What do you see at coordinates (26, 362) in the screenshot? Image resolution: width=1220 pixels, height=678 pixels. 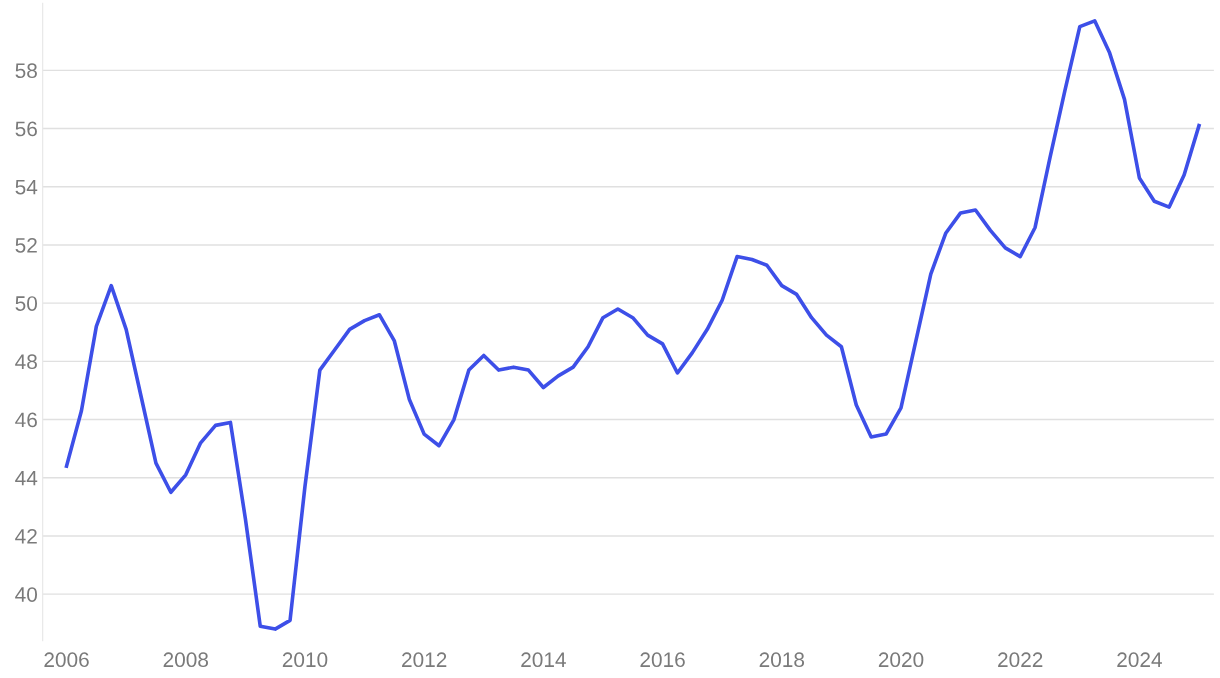 I see `y-tick-label: 48` at bounding box center [26, 362].